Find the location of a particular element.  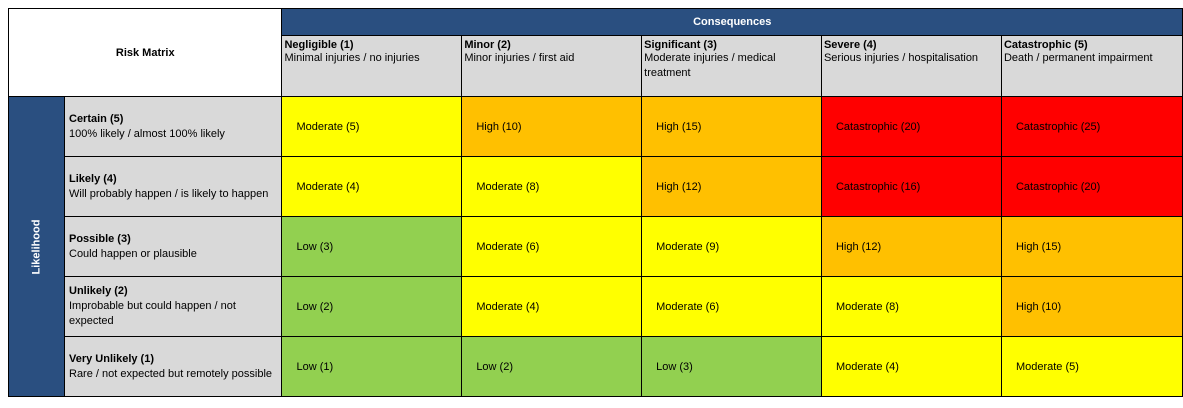

row-title: Very Unlikely (1) is located at coordinates (111, 358).